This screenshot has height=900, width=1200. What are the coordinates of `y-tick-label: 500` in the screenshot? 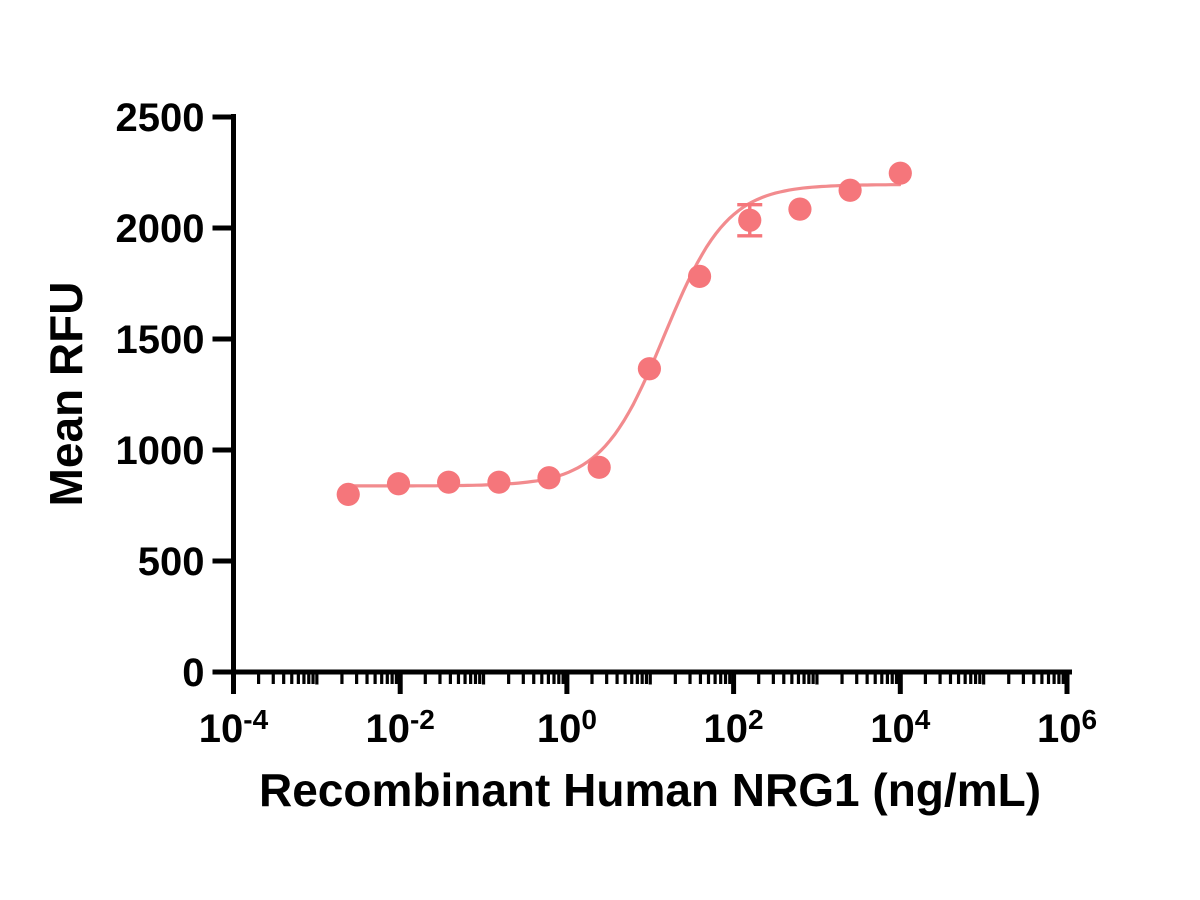 It's located at (171, 562).